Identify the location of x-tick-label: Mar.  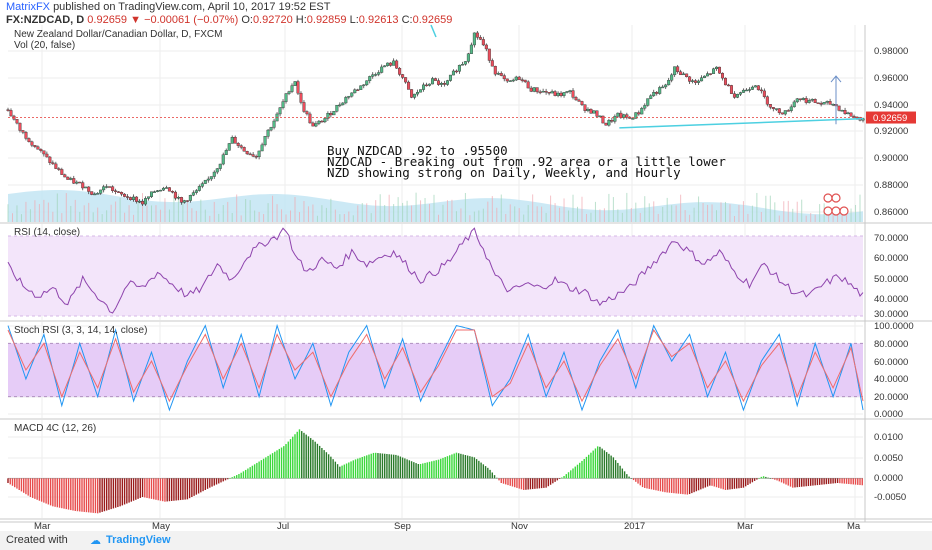
(745, 526).